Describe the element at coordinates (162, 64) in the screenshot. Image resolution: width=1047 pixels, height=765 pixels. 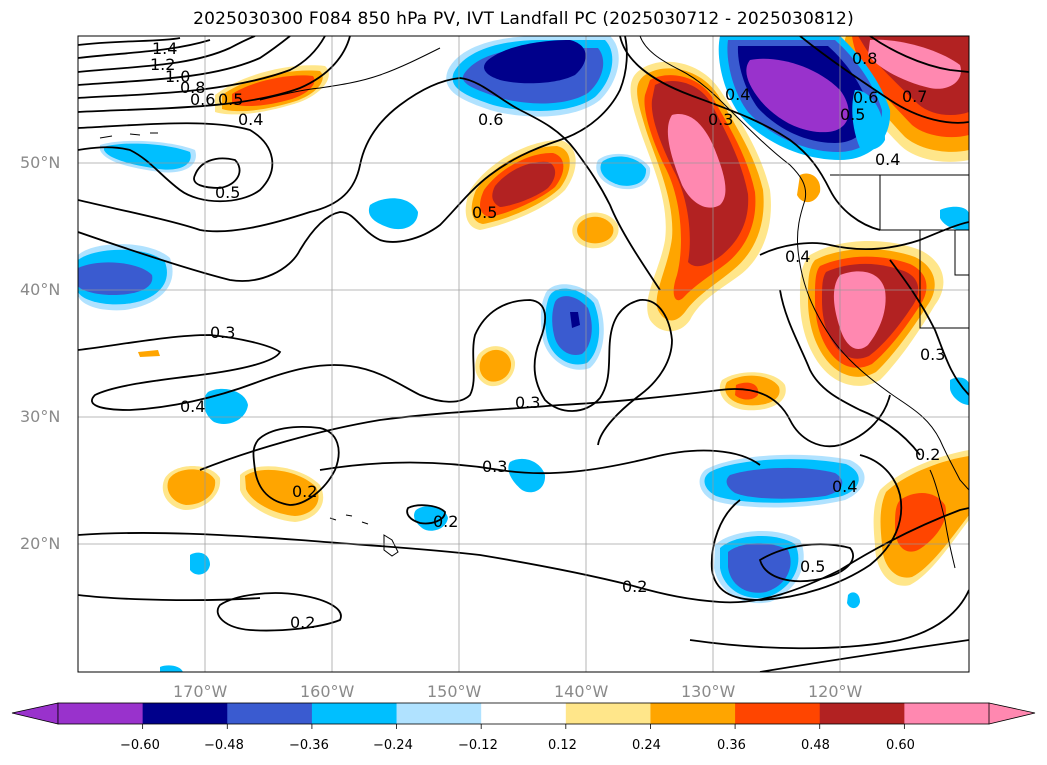
I see `contour-label: 1.2` at that location.